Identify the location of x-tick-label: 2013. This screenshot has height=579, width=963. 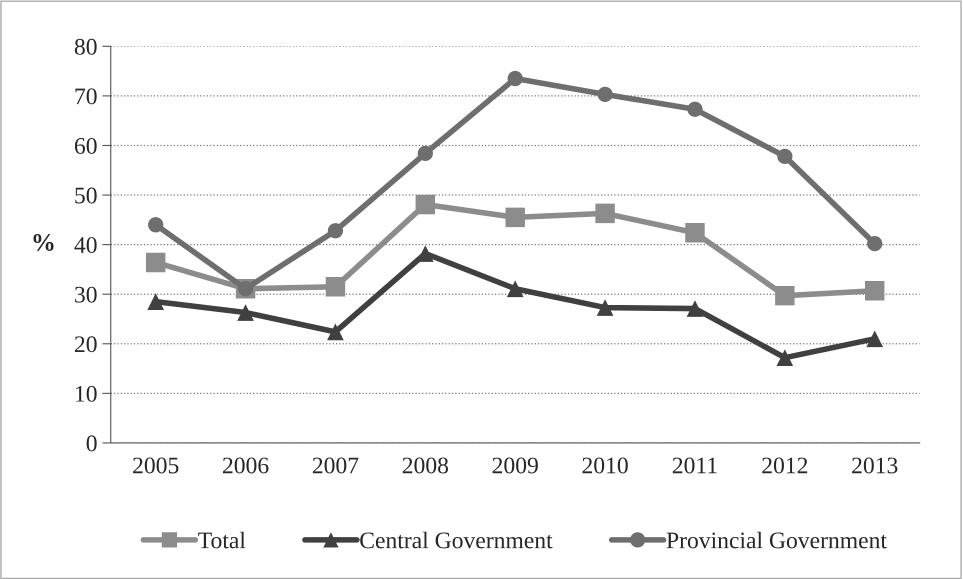
(875, 466).